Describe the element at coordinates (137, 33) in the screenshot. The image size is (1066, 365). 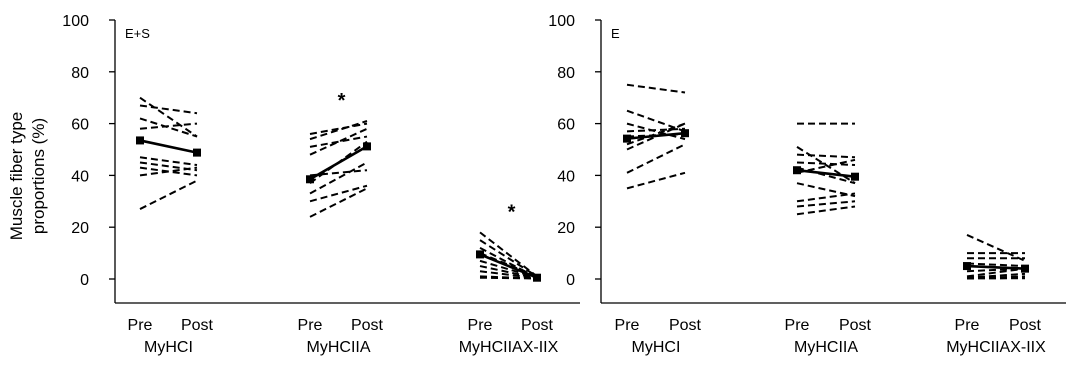
I see `panel-label: E+S` at that location.